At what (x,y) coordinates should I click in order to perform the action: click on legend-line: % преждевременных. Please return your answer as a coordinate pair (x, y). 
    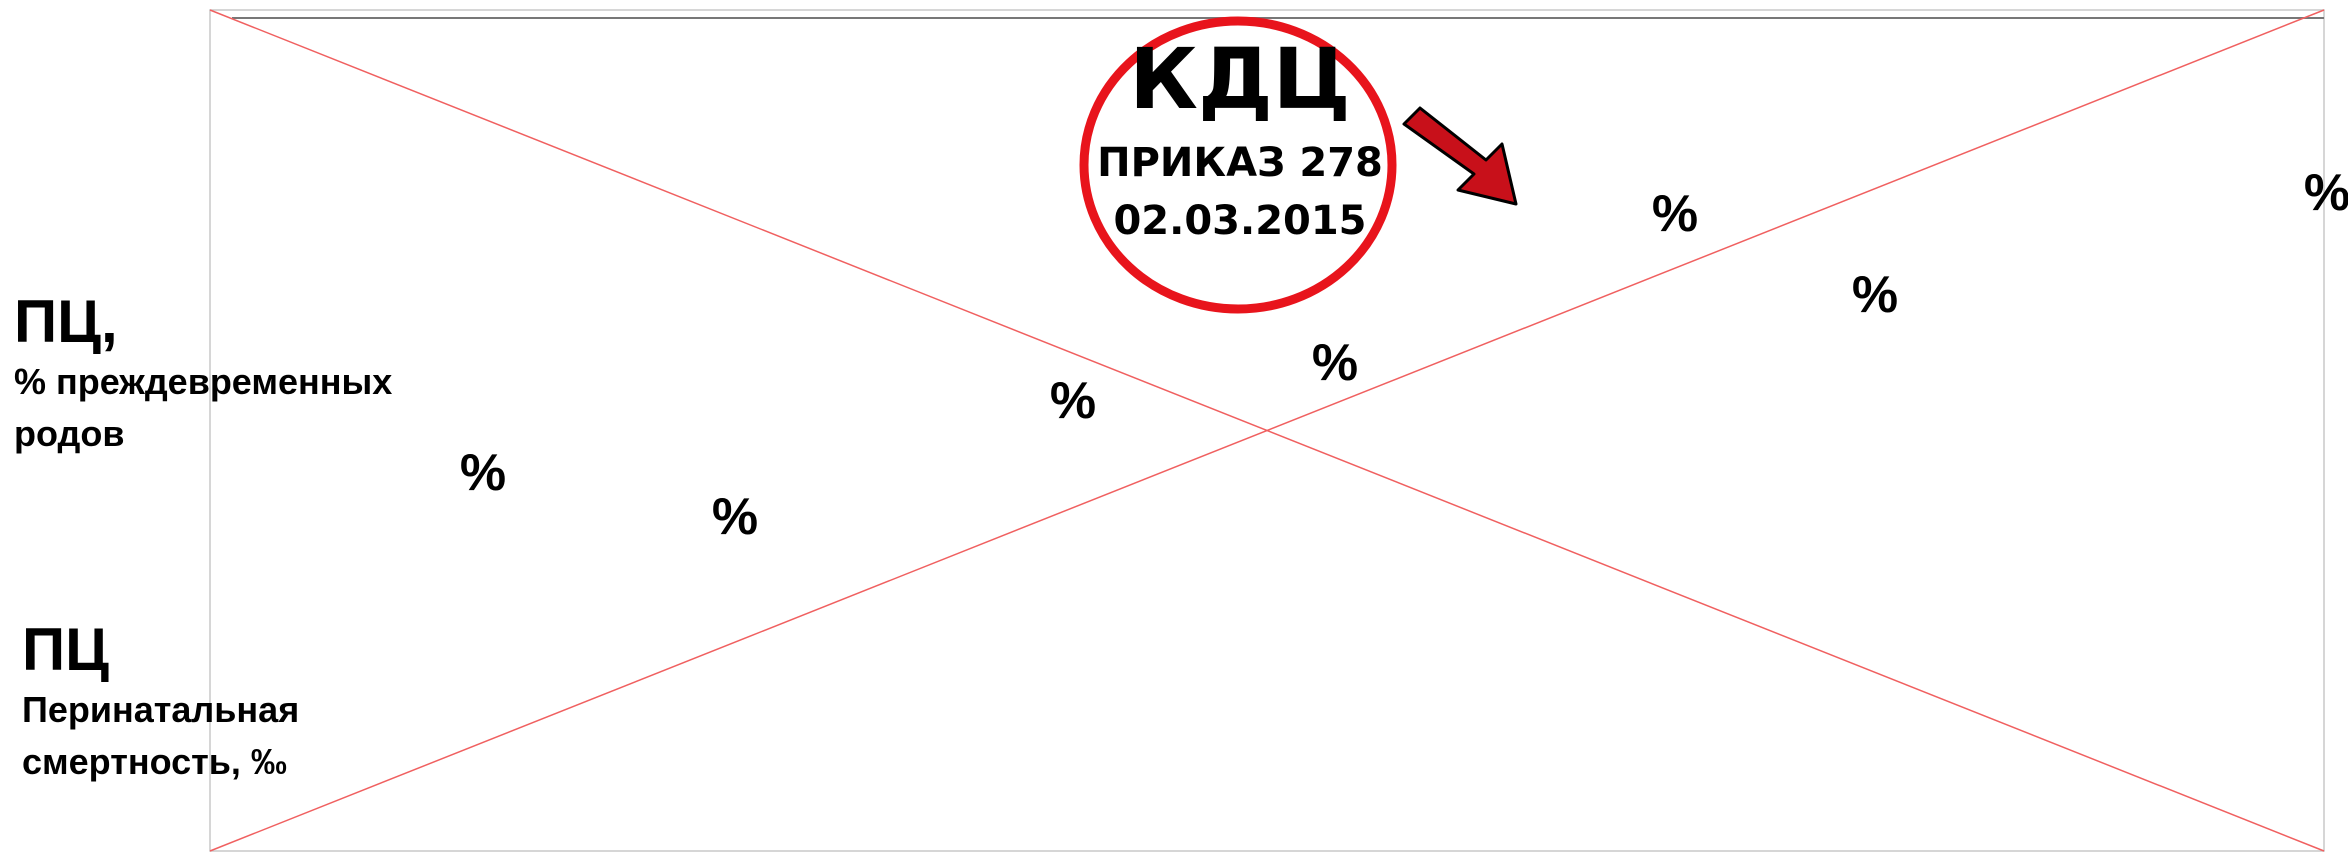
    Looking at the image, I should click on (203, 381).